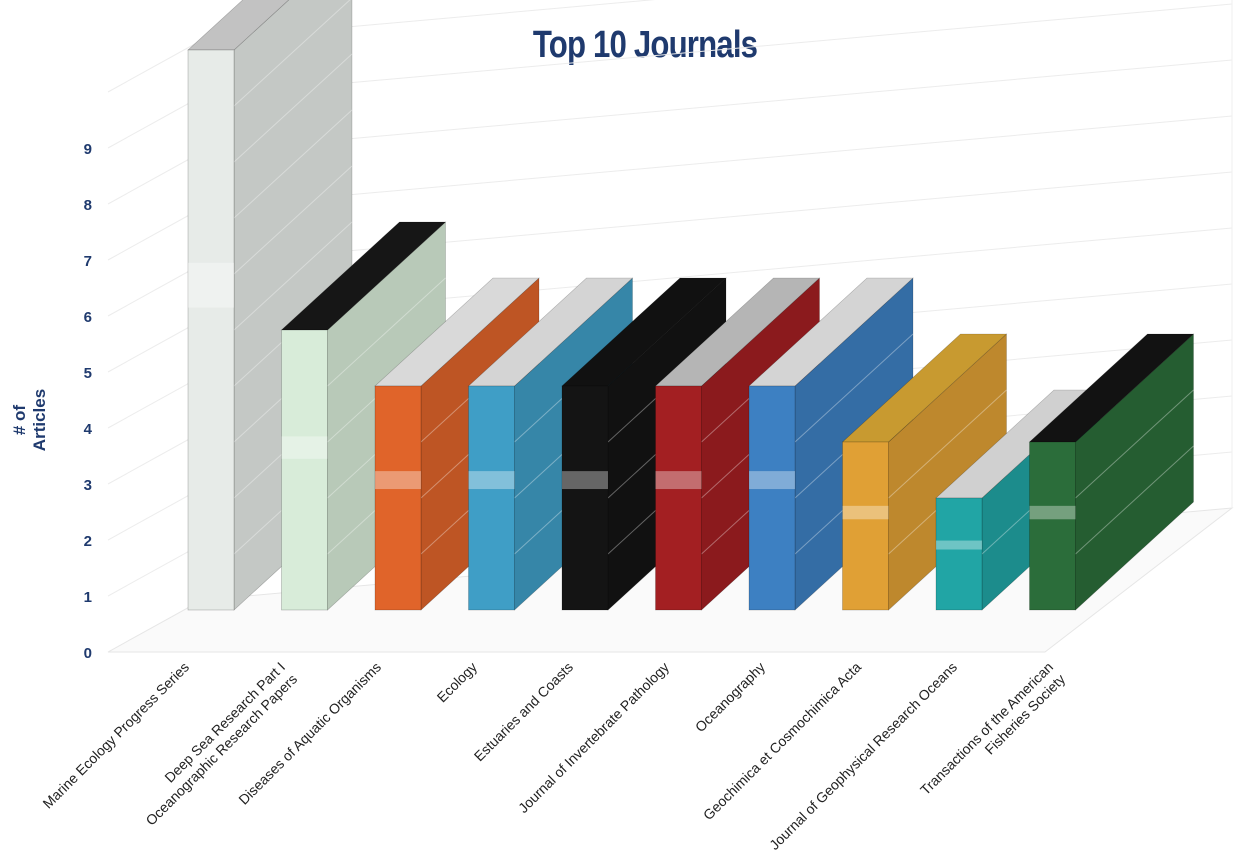 This screenshot has height=867, width=1238. I want to click on y-tick-label: 7, so click(88, 261).